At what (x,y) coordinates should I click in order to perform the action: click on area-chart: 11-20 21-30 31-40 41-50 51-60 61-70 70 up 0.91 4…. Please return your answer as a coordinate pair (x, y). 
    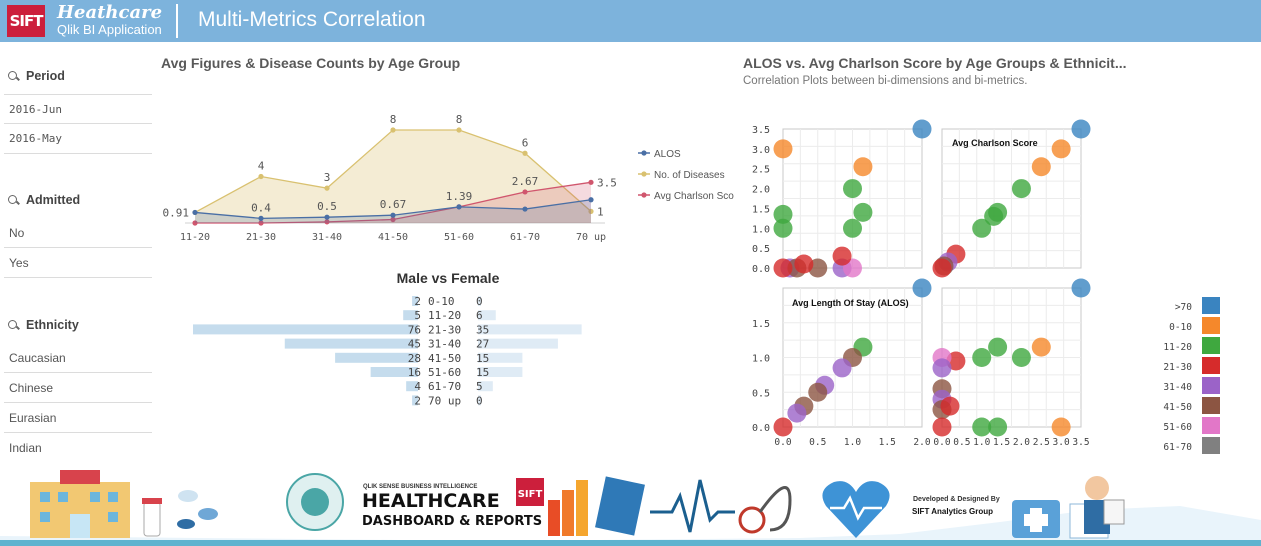
    Looking at the image, I should click on (447, 175).